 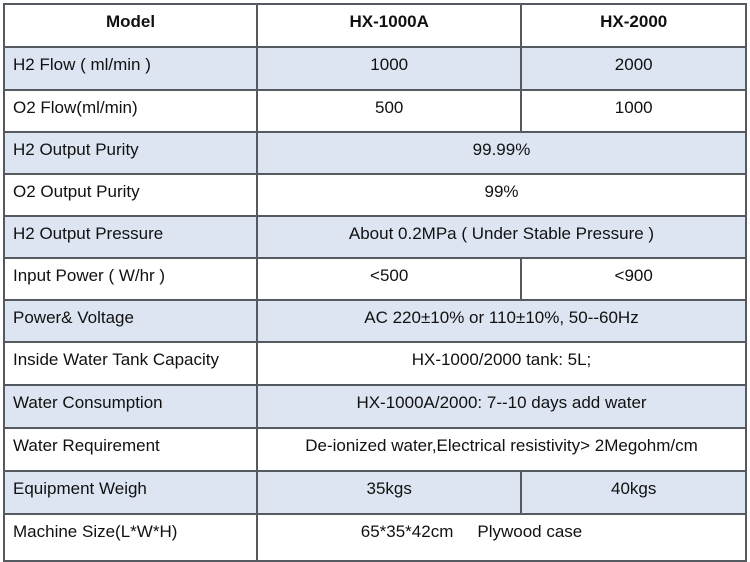 What do you see at coordinates (130, 406) in the screenshot?
I see `row-label: Water Consumption` at bounding box center [130, 406].